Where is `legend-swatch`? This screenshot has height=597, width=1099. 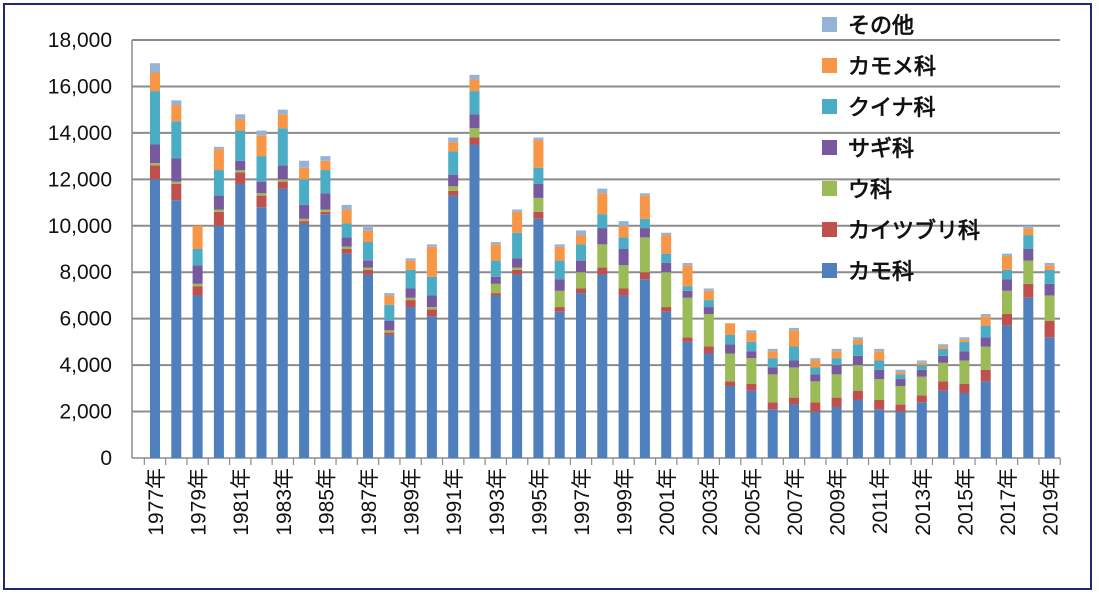 legend-swatch is located at coordinates (829, 106).